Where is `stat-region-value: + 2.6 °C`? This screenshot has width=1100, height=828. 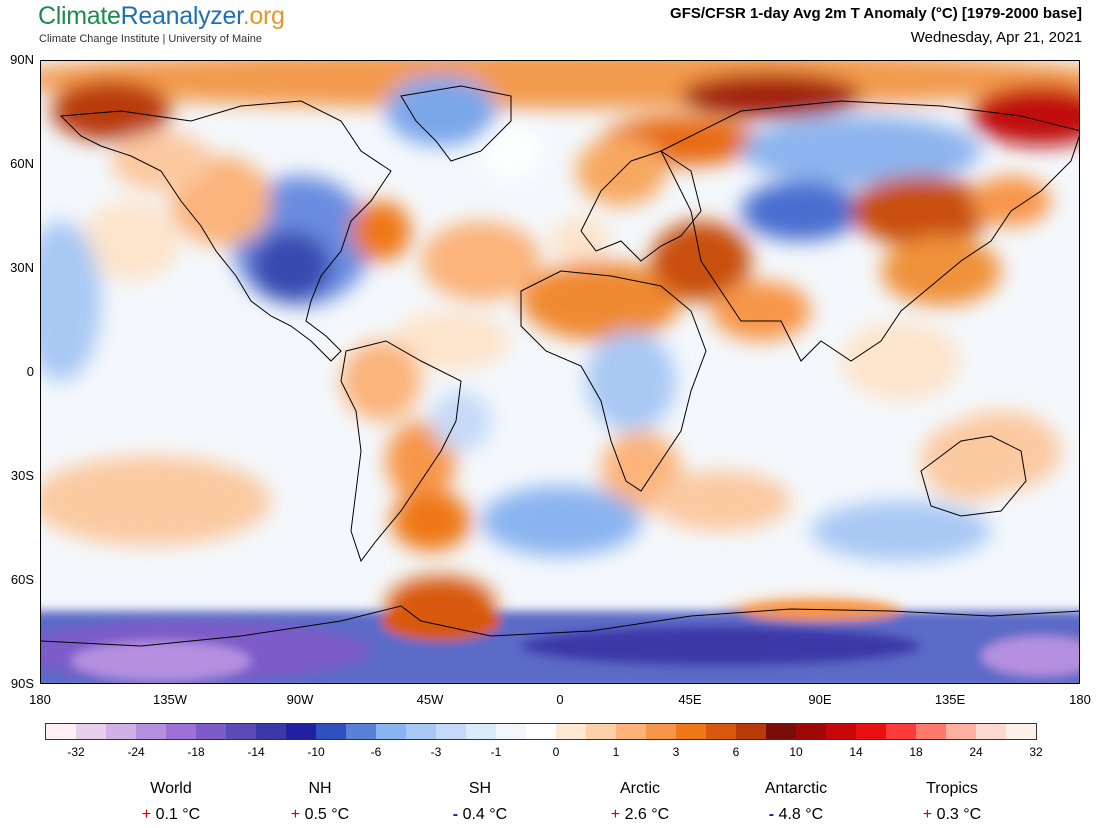
stat-region-value: + 2.6 °C is located at coordinates (640, 815).